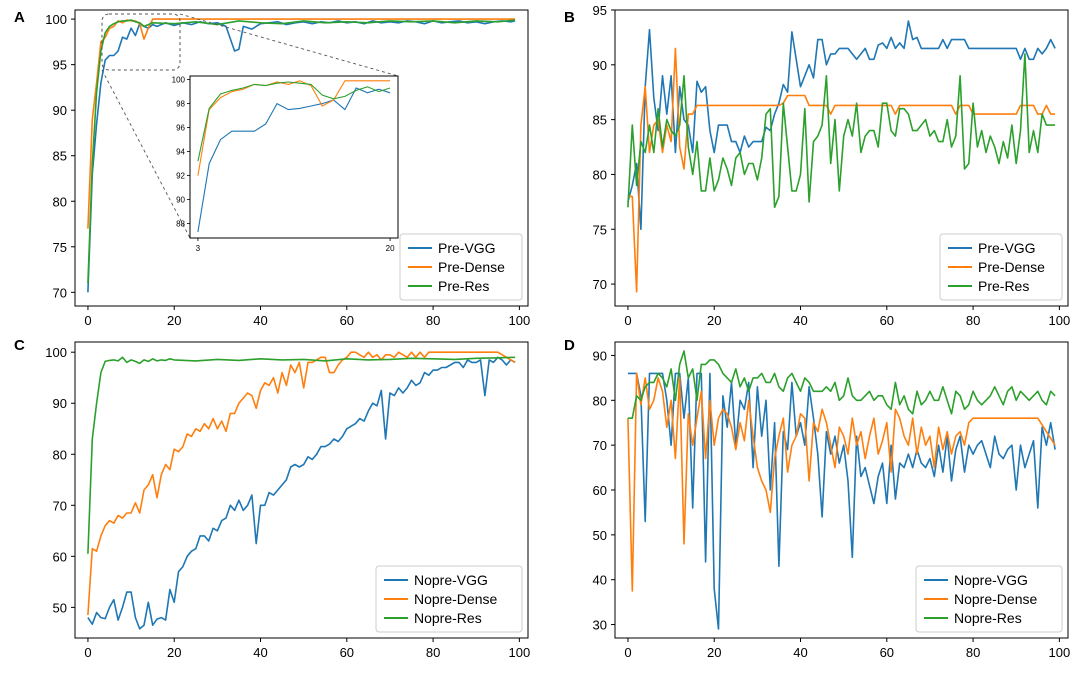  Describe the element at coordinates (19, 345) in the screenshot. I see `panel-letter: C` at that location.